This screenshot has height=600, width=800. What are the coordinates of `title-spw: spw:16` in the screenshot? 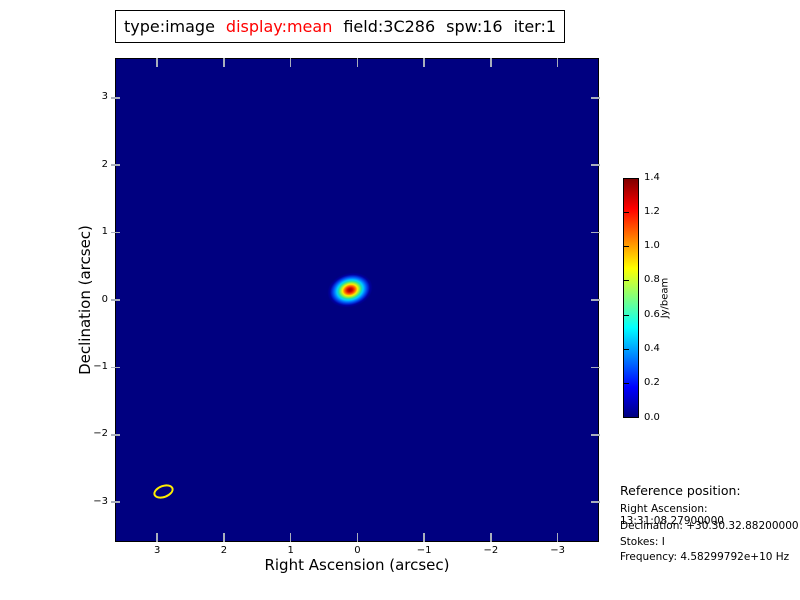 It's located at (474, 26).